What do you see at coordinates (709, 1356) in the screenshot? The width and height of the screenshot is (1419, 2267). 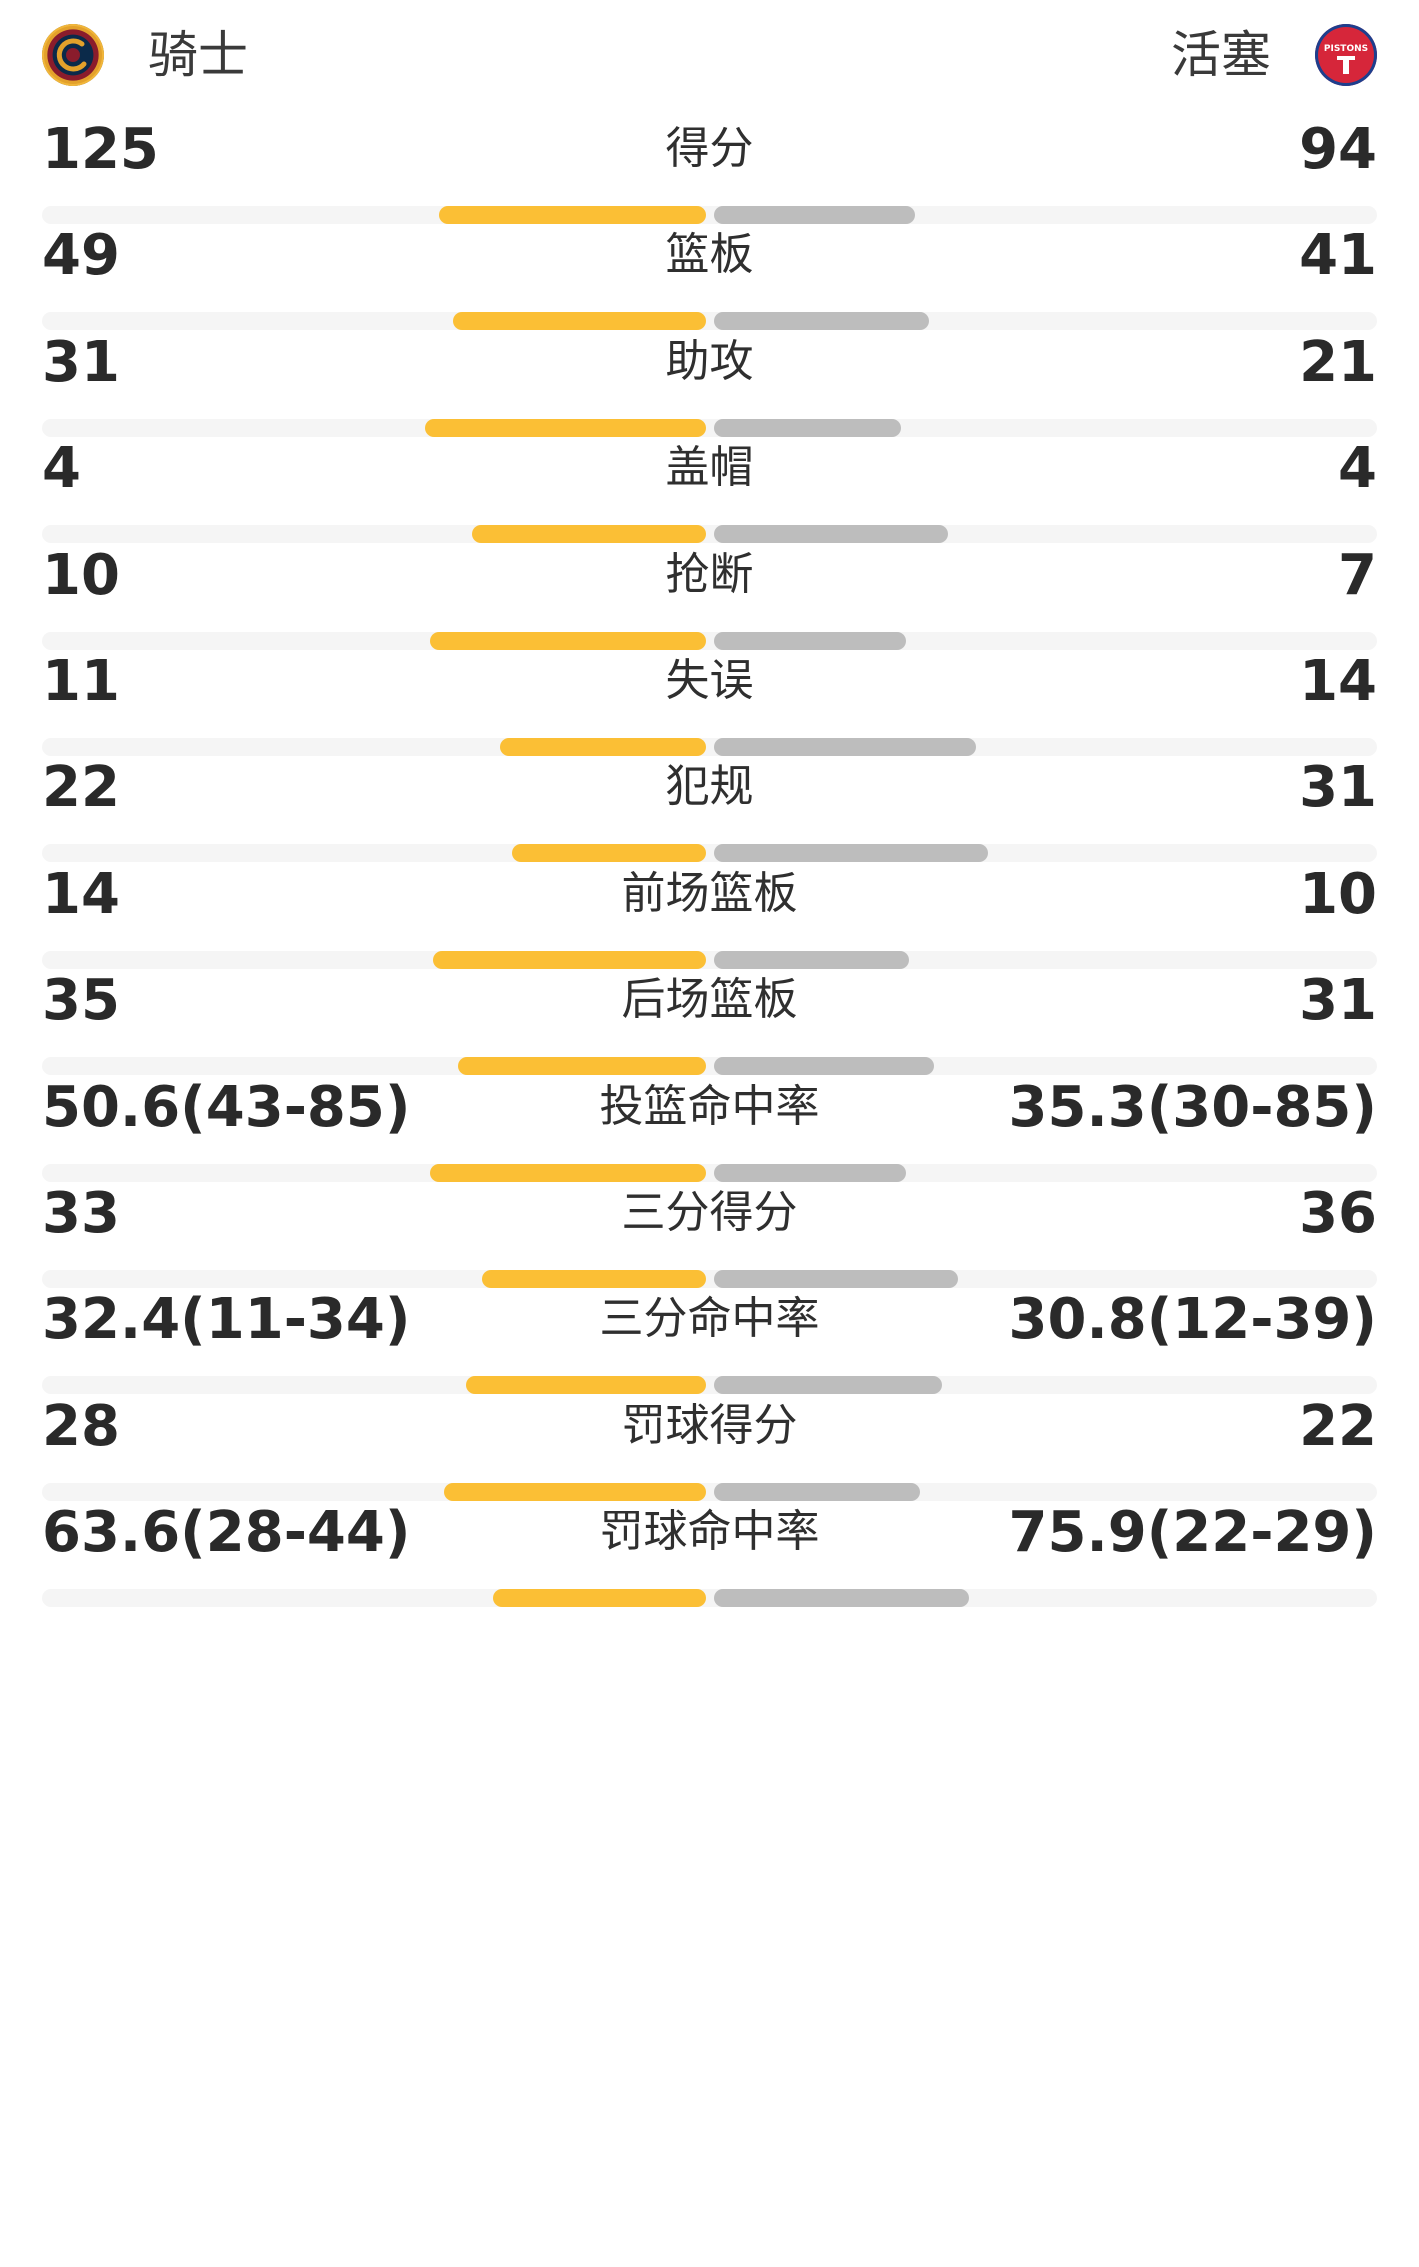 I see `stat-row: 32.4(11-34) 三分命中率 30.8(12-39)` at bounding box center [709, 1356].